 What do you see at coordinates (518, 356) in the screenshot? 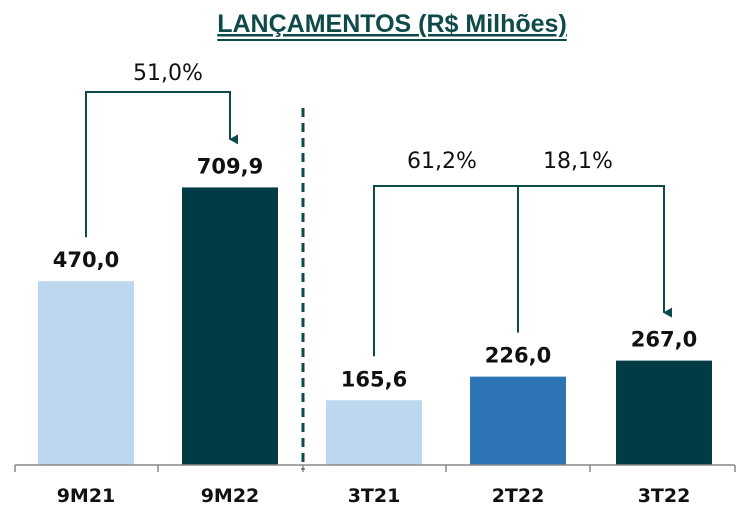
I see `value-label-2t22: 226,0` at bounding box center [518, 356].